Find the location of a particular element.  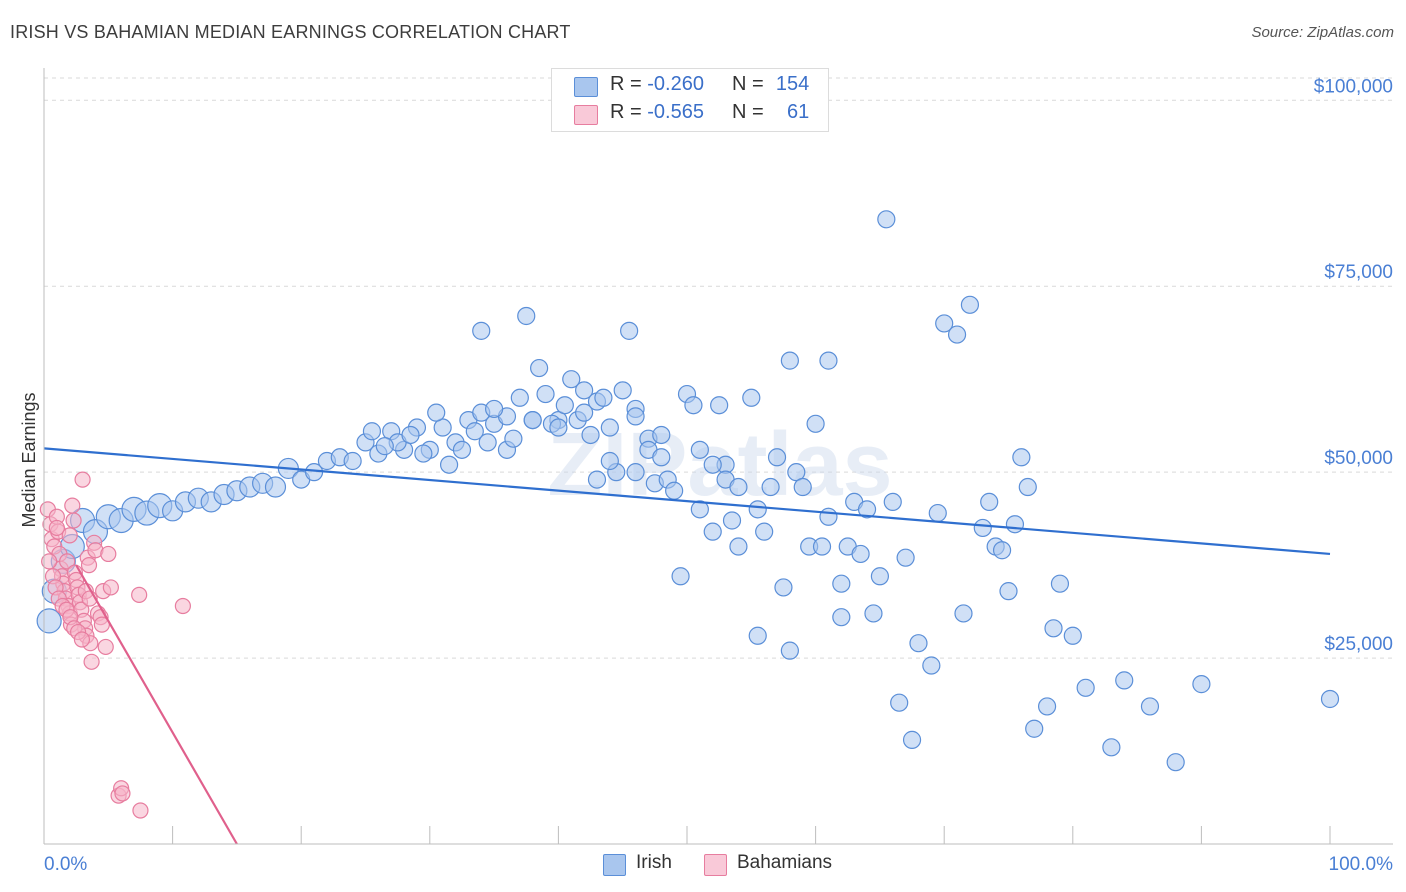

bahamian-trend-line is located at coordinates (156, 704).